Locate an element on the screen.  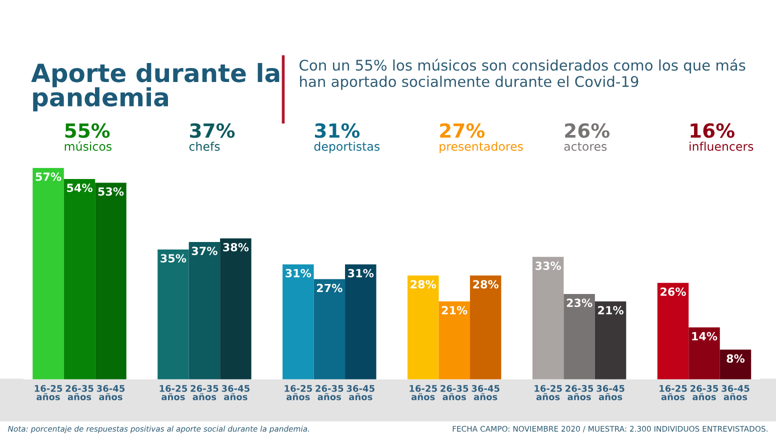
data-label: 14% is located at coordinates (705, 336).